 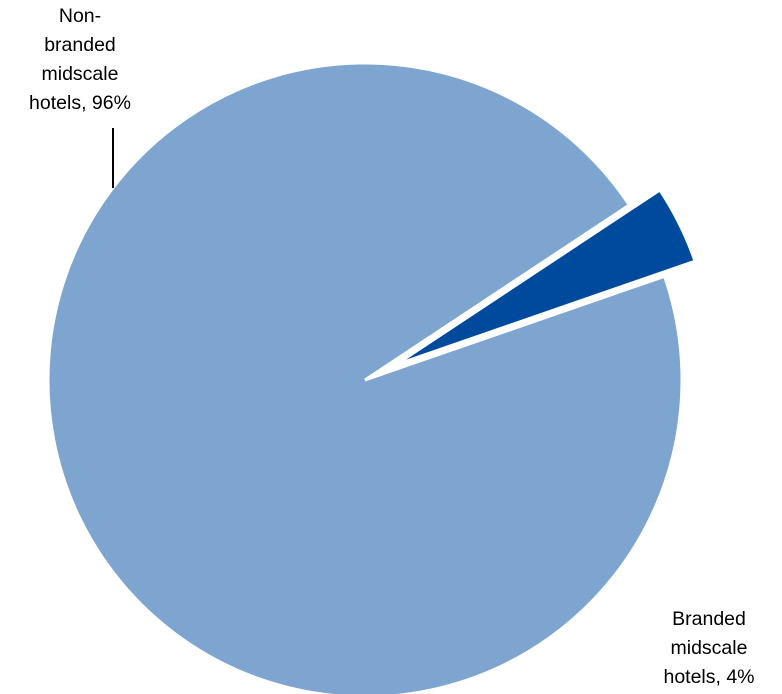 What do you see at coordinates (80, 16) in the screenshot?
I see `slice-label-line: Non-` at bounding box center [80, 16].